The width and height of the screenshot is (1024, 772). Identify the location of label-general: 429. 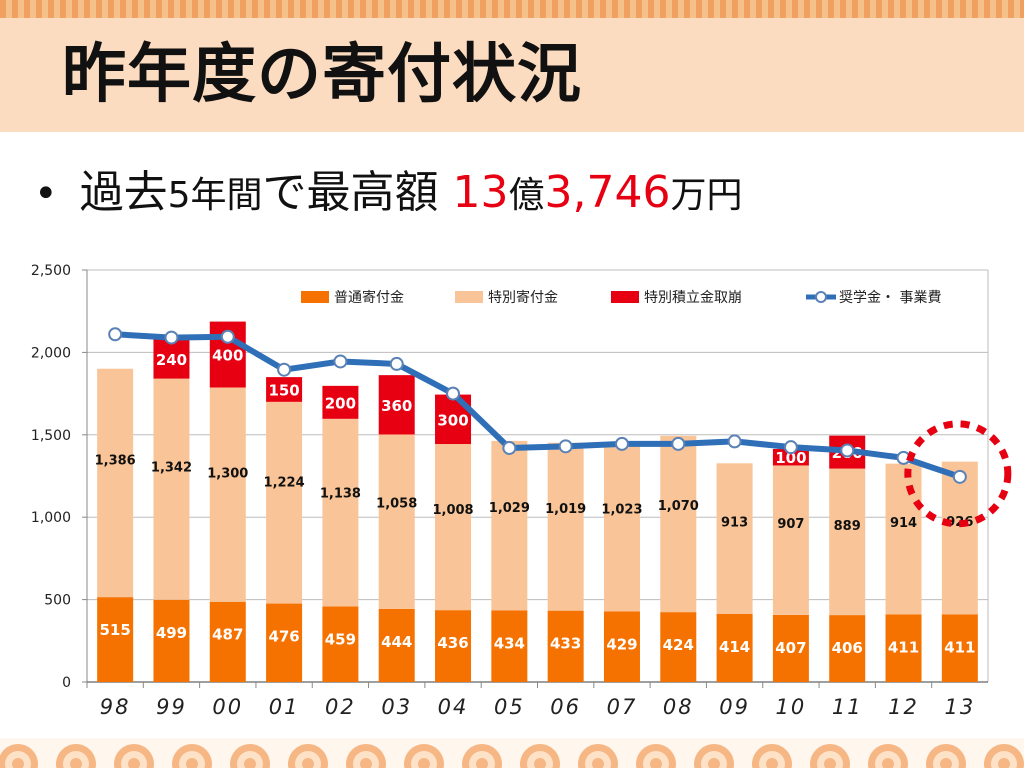
(621, 644).